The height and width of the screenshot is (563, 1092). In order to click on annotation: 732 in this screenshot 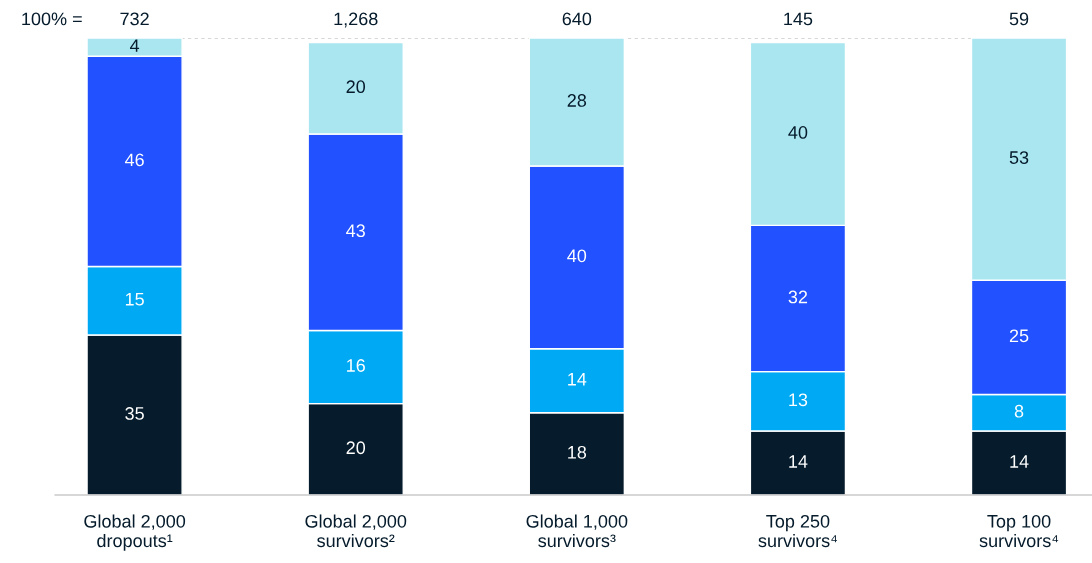, I will do `click(134, 19)`.